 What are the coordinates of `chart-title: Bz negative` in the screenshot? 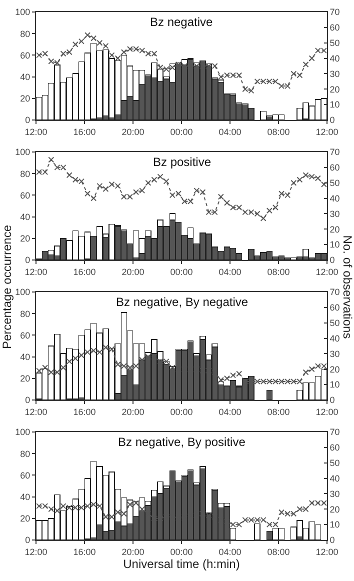 It's located at (182, 22).